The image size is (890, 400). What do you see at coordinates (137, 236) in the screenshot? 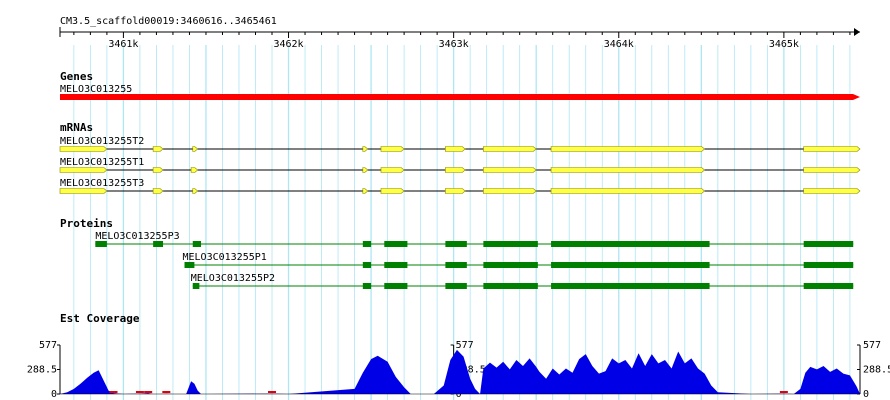
I see `protein-name: MELO3C013255P3` at bounding box center [137, 236].